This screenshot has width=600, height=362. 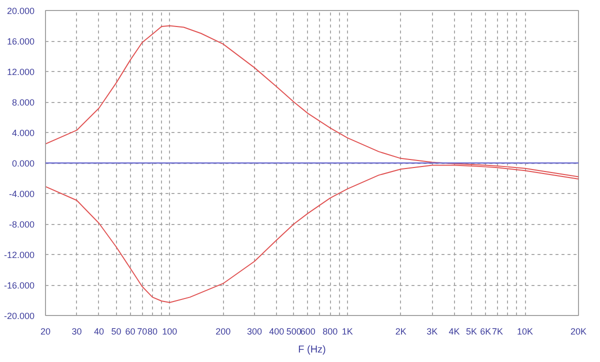 What do you see at coordinates (77, 331) in the screenshot?
I see `x-tick-label: 30` at bounding box center [77, 331].